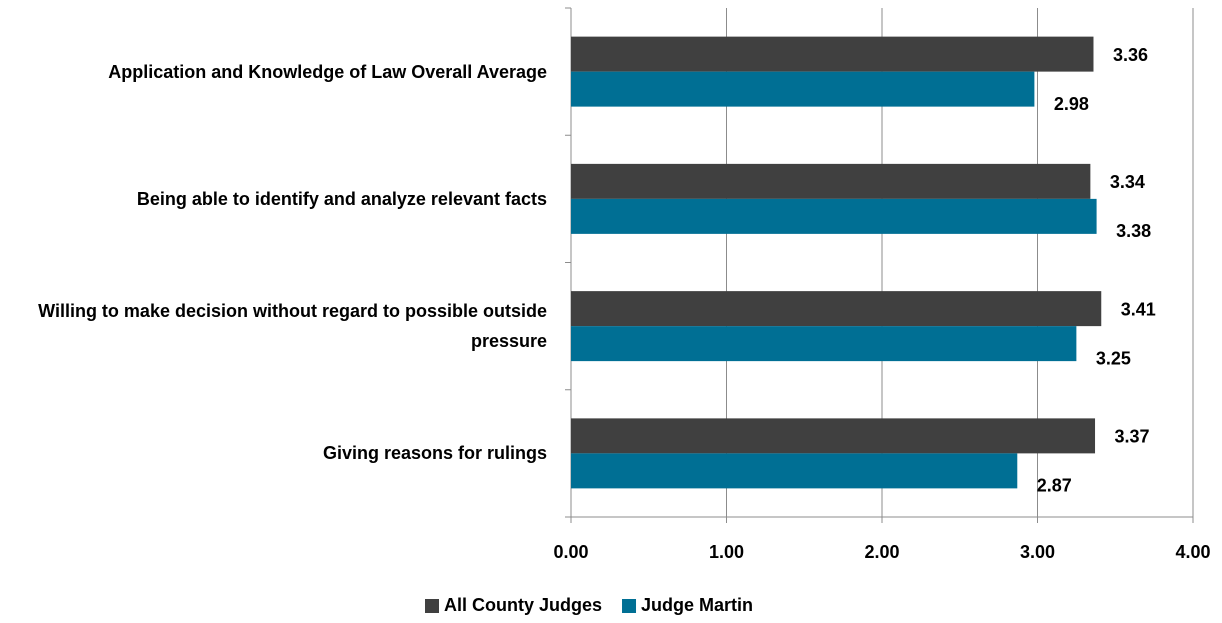  What do you see at coordinates (726, 552) in the screenshot?
I see `x-tick-label: 1.00` at bounding box center [726, 552].